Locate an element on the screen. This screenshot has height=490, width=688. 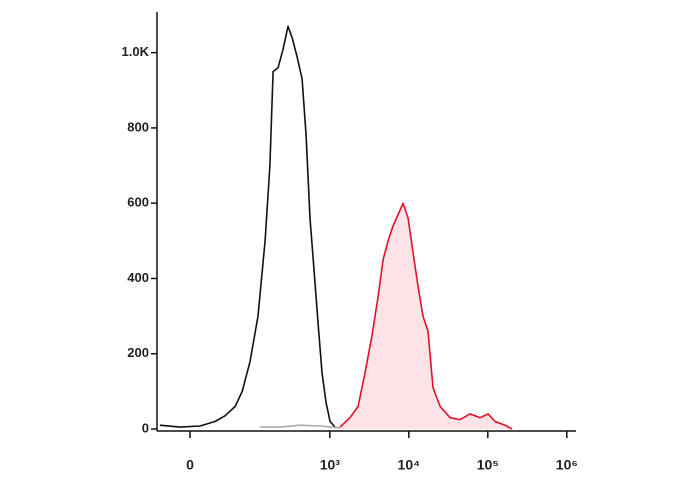
area-fill is located at coordinates (426, 316).